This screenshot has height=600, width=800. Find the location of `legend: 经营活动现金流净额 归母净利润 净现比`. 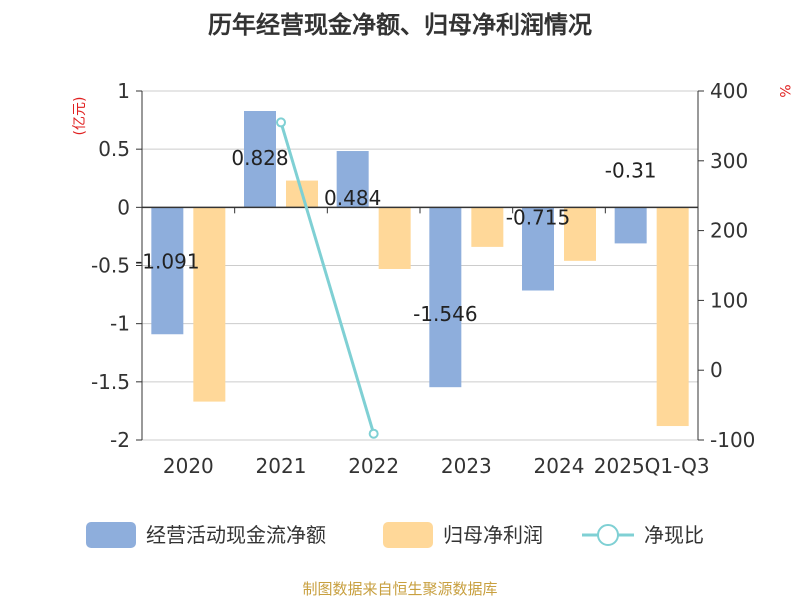

legend: 经营活动现金流净额 归母净利润 净现比 is located at coordinates (395, 535).